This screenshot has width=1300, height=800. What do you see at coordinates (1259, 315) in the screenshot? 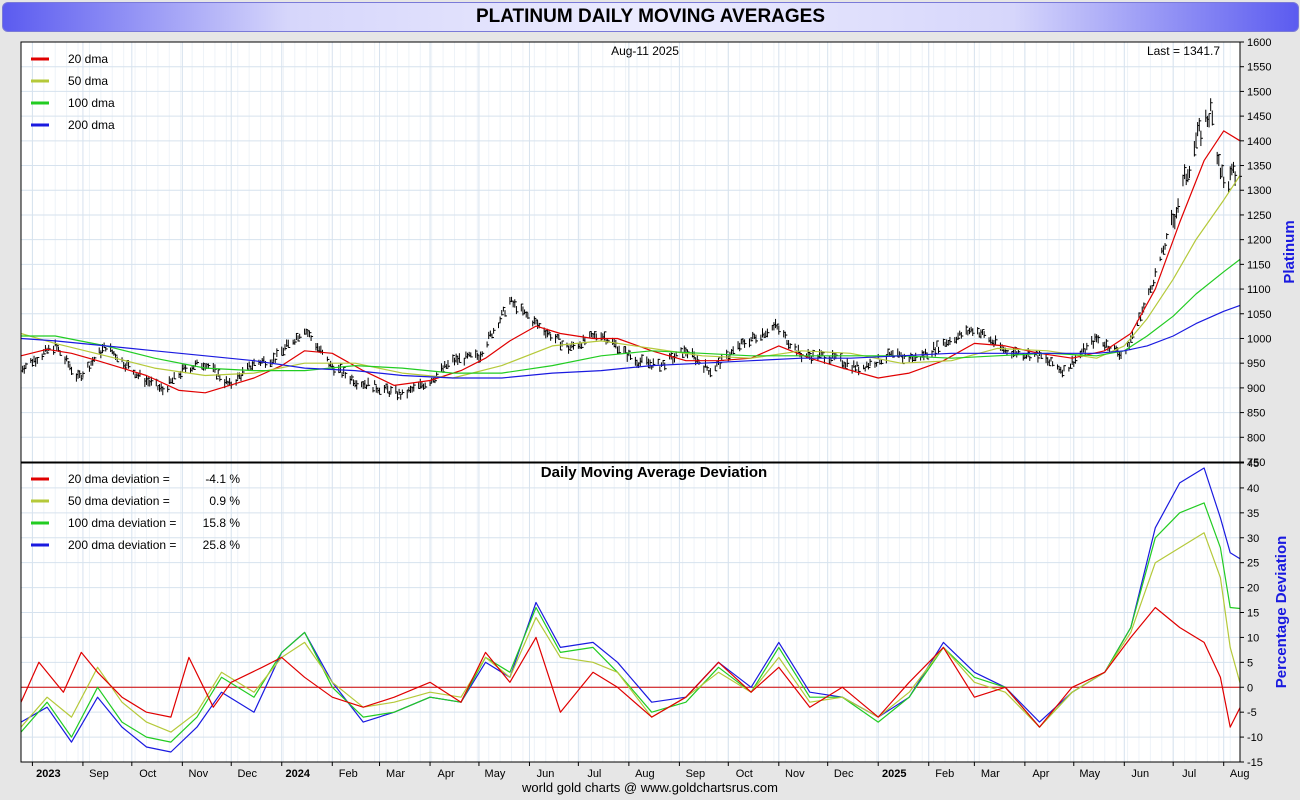
I see `price-y-tick-label: 1050` at bounding box center [1259, 315].